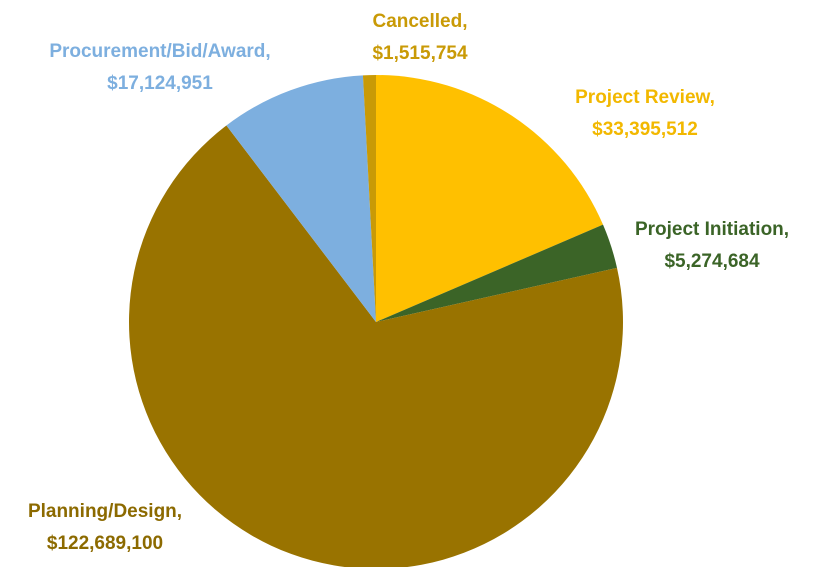 The width and height of the screenshot is (813, 567). I want to click on slice-category-label: Project Review,, so click(645, 97).